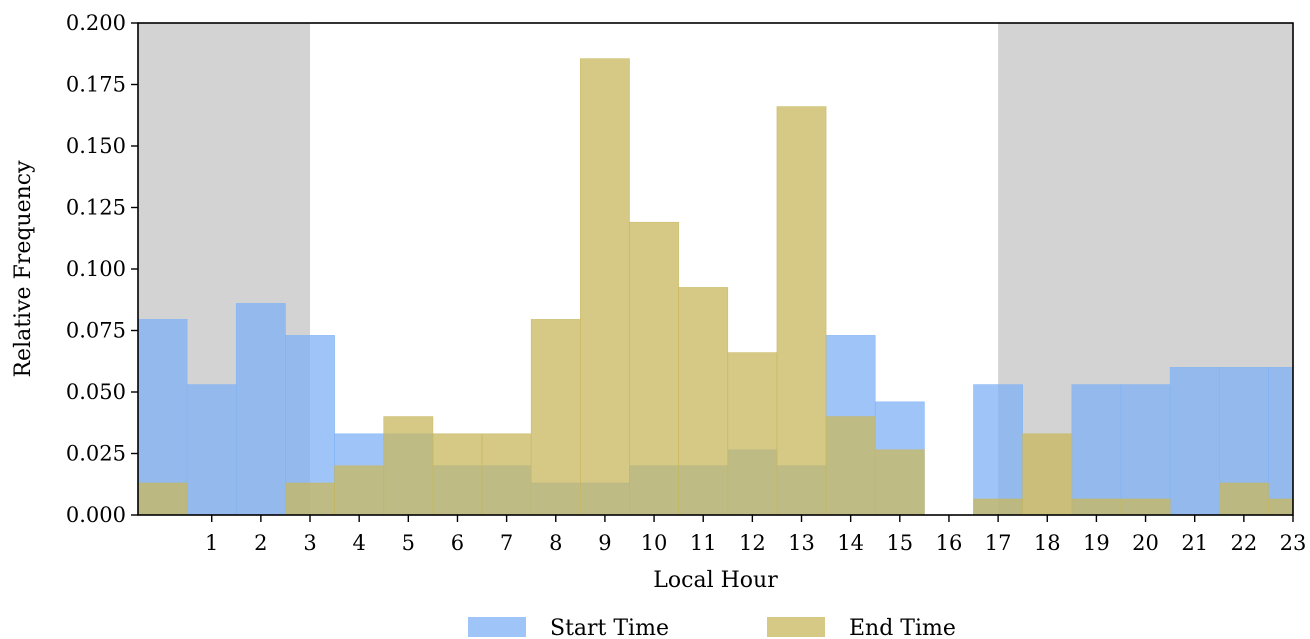  What do you see at coordinates (949, 543) in the screenshot?
I see `x-tick-label-16: 16` at bounding box center [949, 543].